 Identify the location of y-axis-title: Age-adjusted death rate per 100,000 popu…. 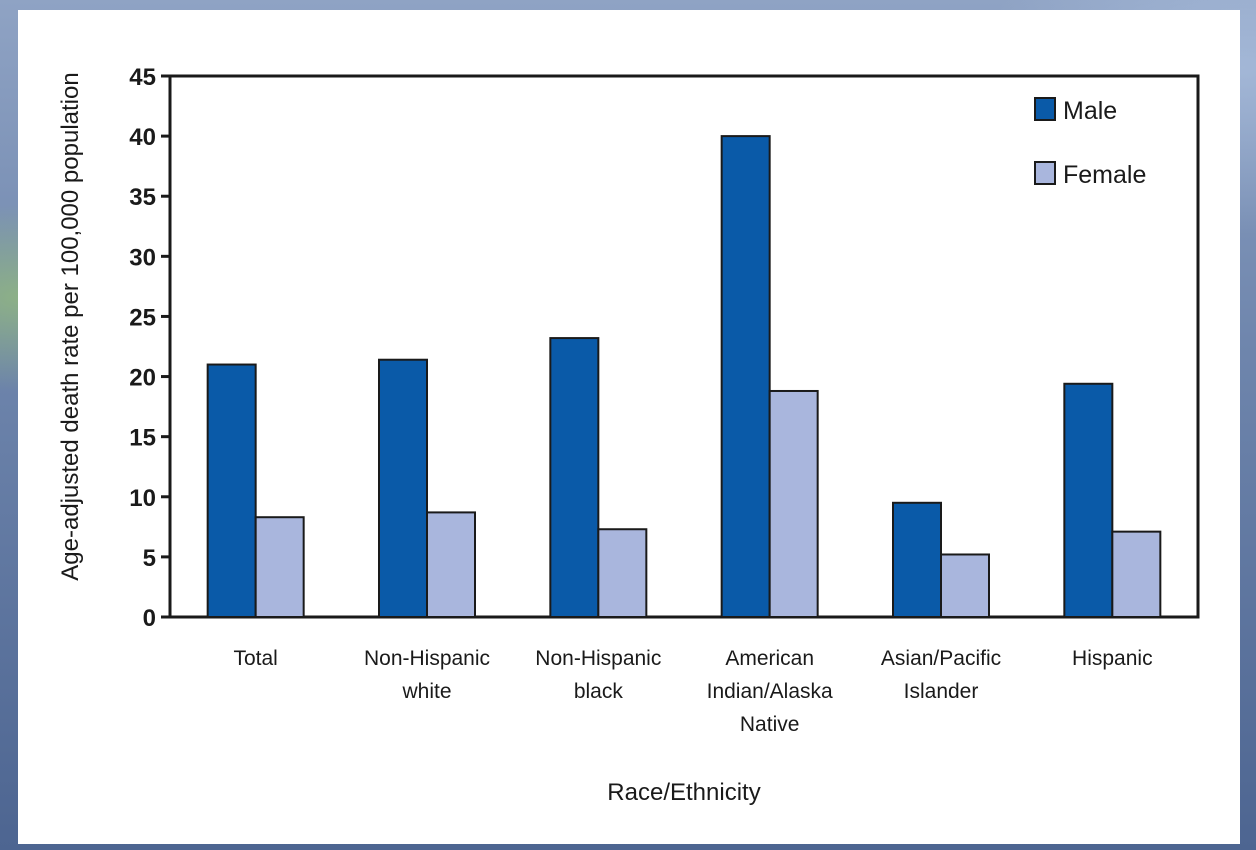
(70, 326).